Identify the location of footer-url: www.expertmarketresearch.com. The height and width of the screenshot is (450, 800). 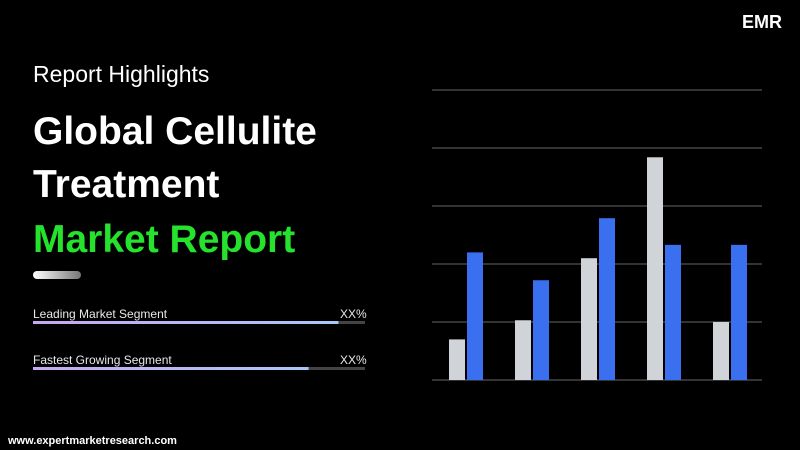
(92, 441).